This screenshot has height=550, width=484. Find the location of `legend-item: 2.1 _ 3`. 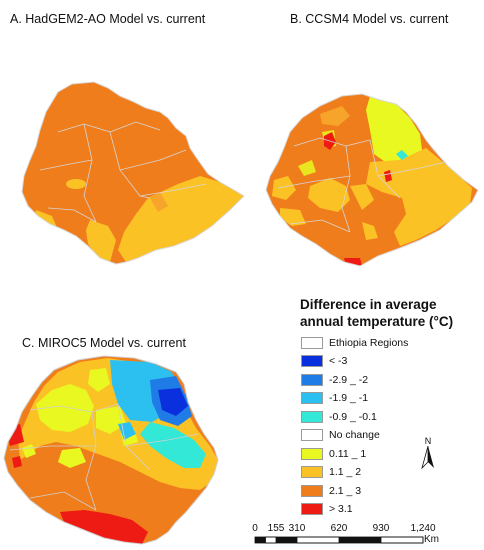

legend-item: 2.1 _ 3 is located at coordinates (331, 490).